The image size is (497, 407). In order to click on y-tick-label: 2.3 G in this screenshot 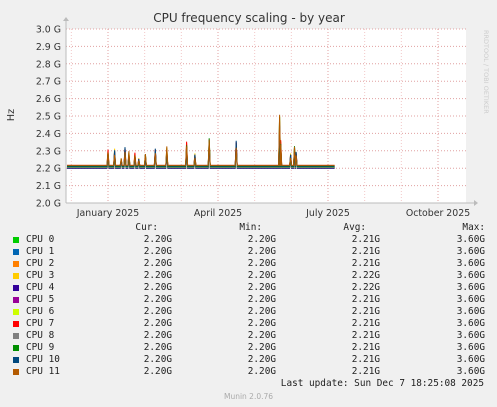, I will do `click(48, 151)`.